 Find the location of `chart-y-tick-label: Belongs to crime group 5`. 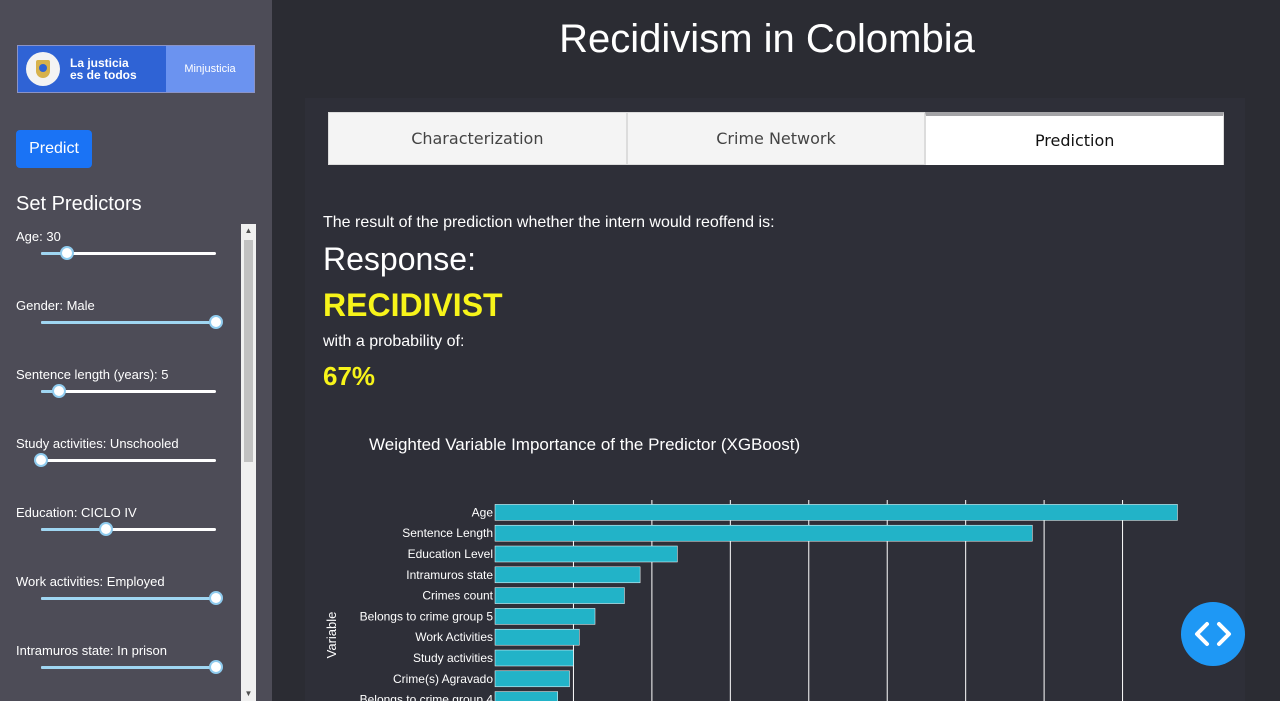

chart-y-tick-label: Belongs to crime group 5 is located at coordinates (427, 616).